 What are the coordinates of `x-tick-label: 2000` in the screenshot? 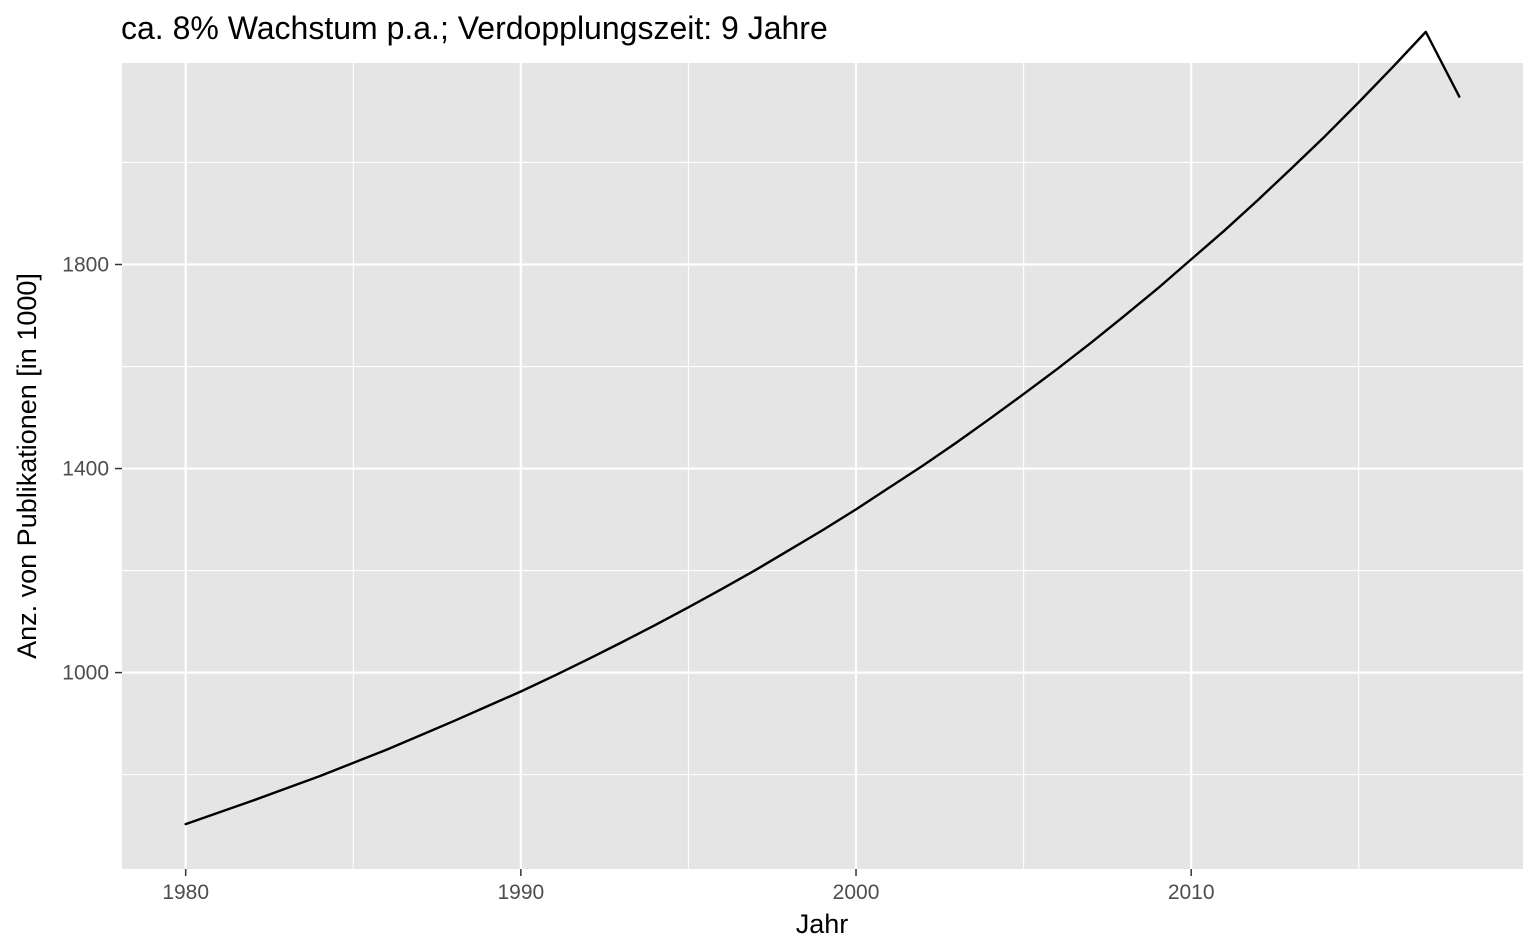 It's located at (856, 892).